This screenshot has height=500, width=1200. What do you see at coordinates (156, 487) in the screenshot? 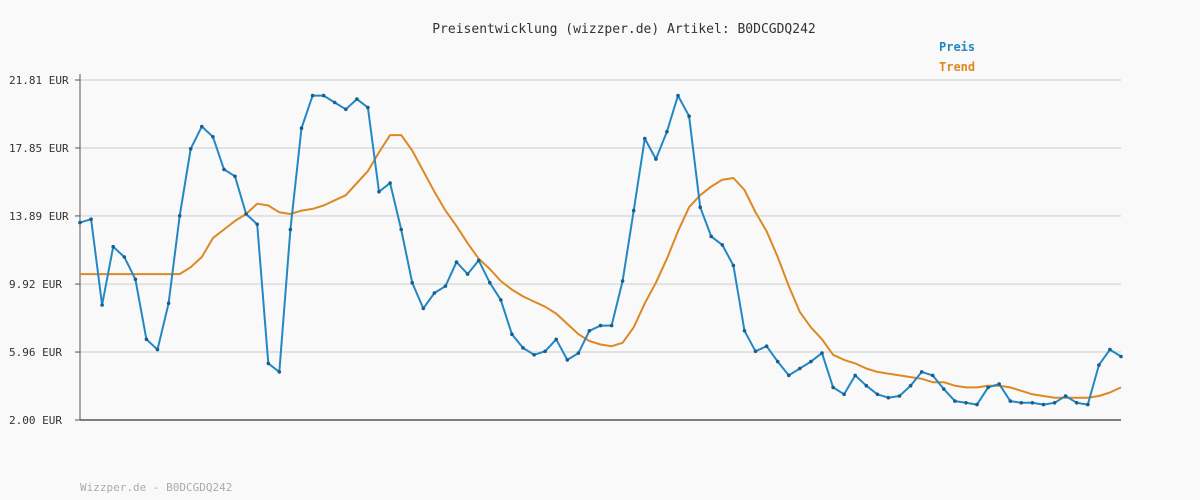
I see `footer-credit: Wizzper.de - B0DCGDQ242` at bounding box center [156, 487].